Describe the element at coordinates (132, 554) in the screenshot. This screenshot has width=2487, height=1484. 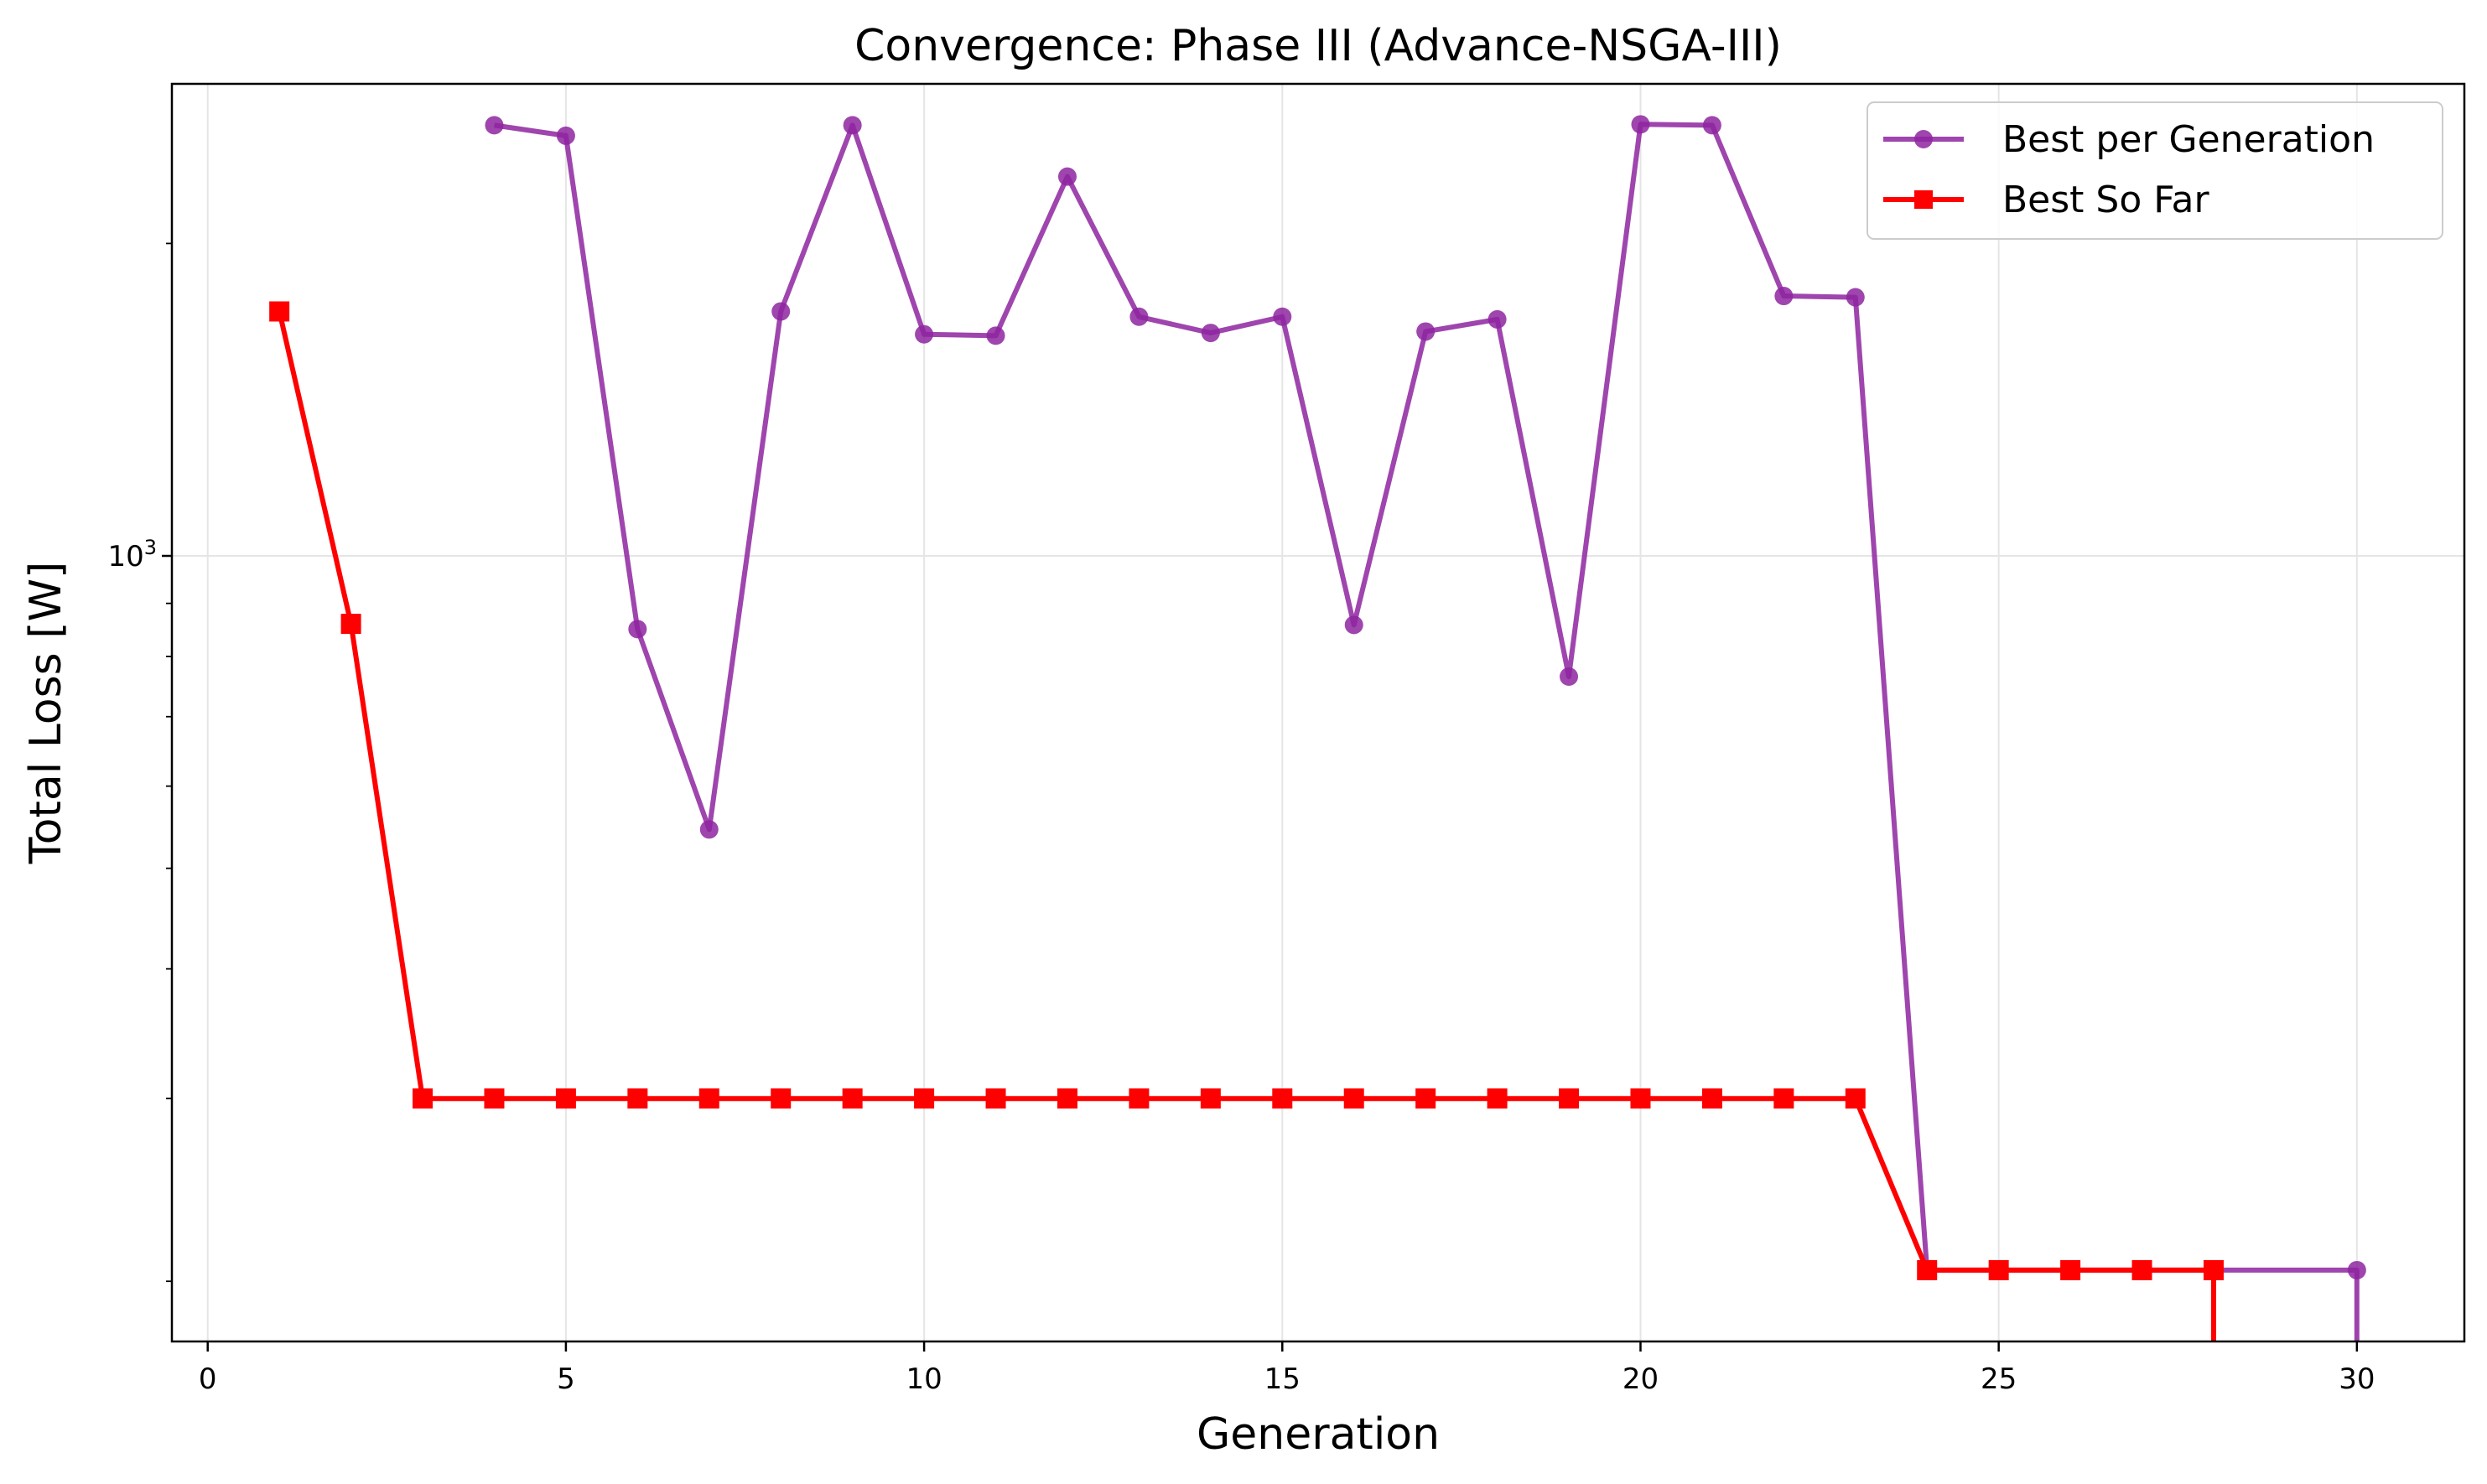
I see `y-tick-label: 103` at that location.